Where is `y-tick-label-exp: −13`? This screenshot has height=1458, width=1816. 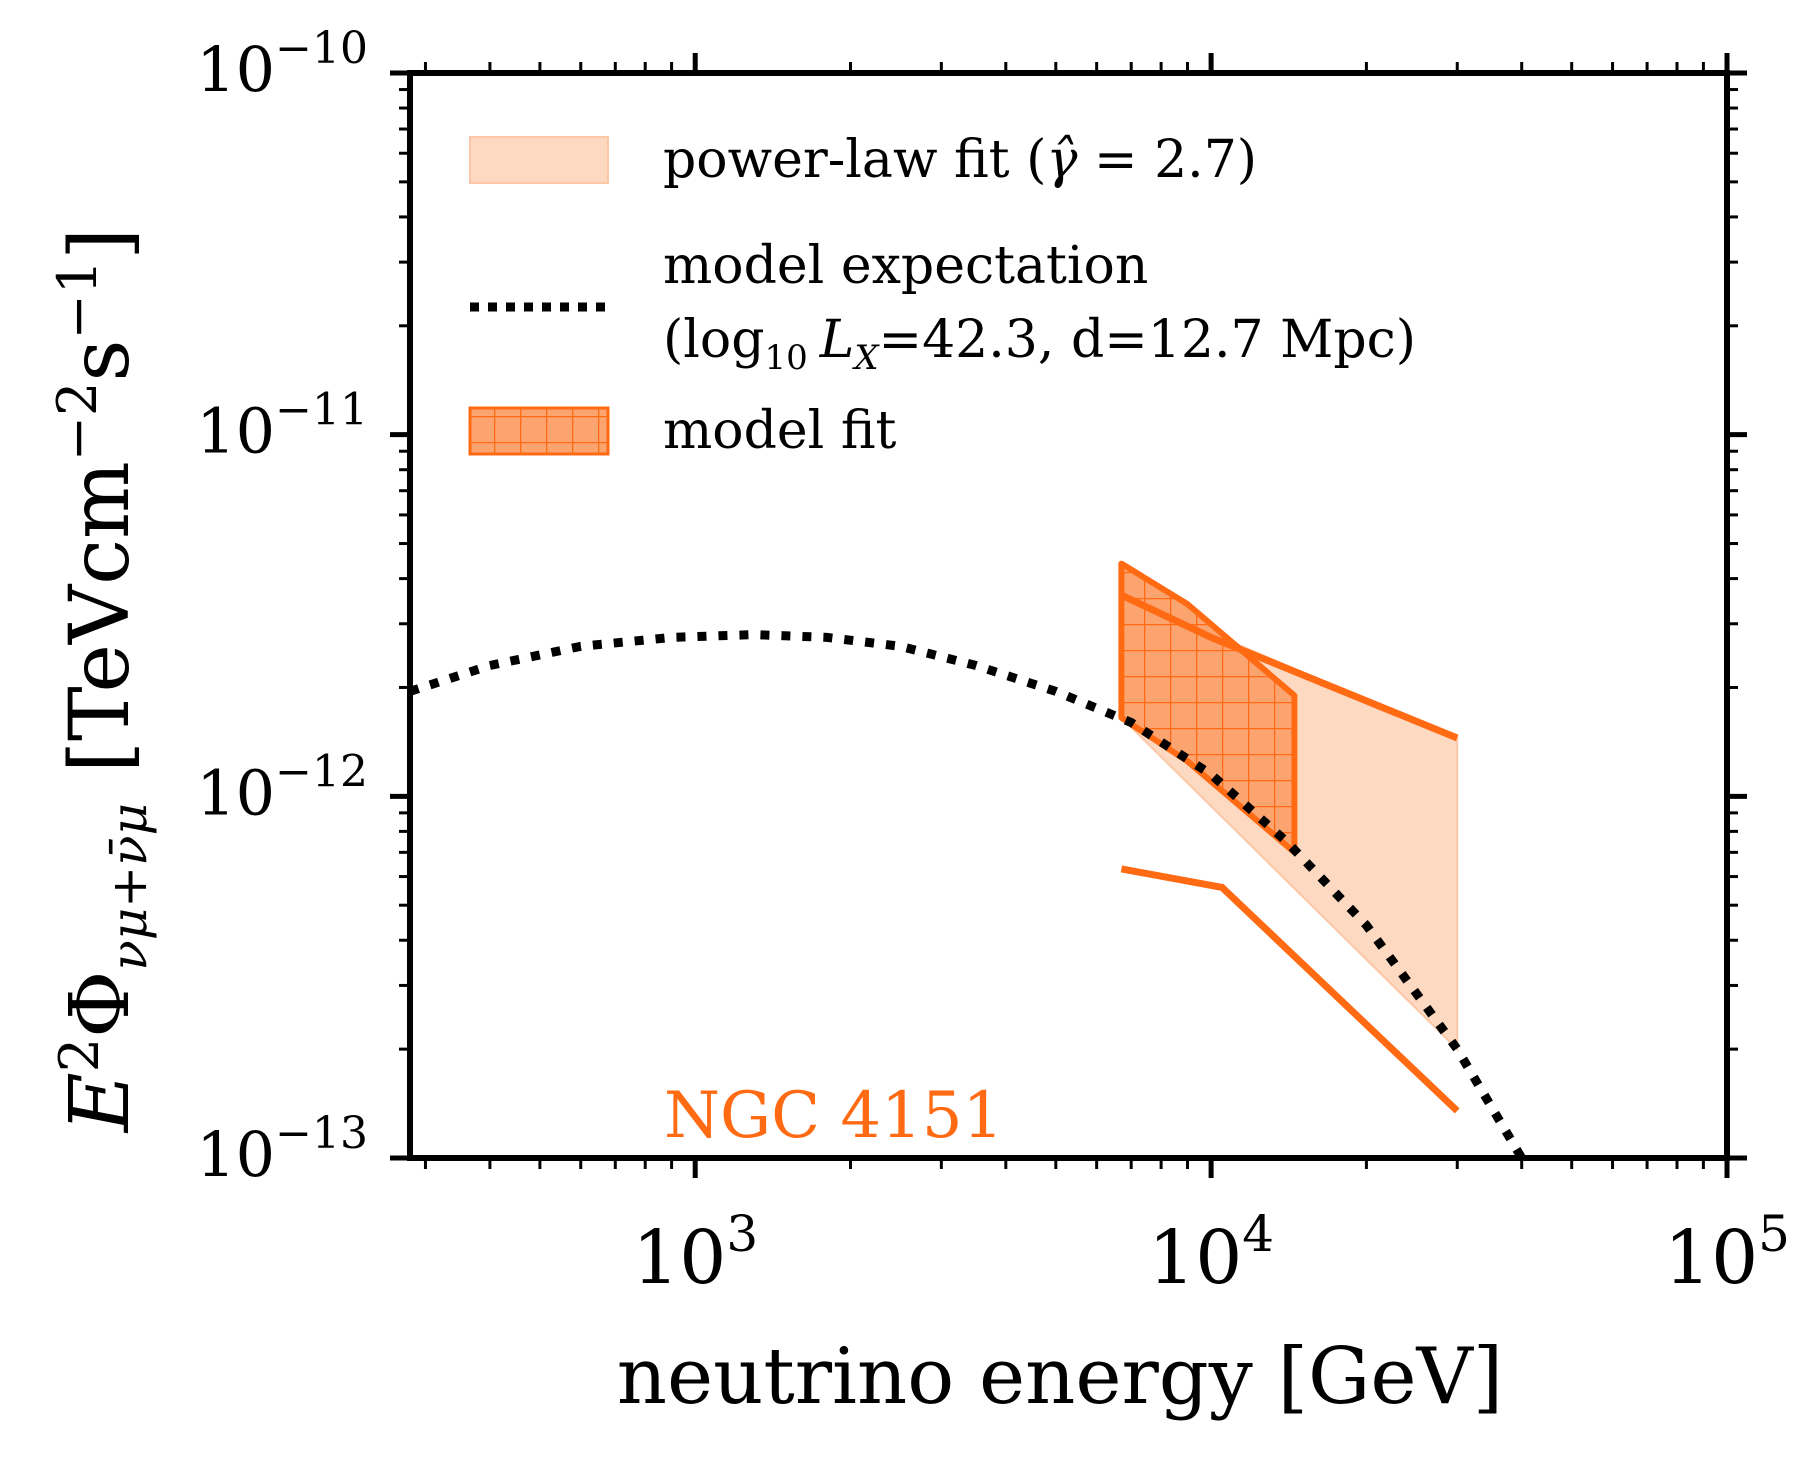 y-tick-label-exp: −13 is located at coordinates (321, 1133).